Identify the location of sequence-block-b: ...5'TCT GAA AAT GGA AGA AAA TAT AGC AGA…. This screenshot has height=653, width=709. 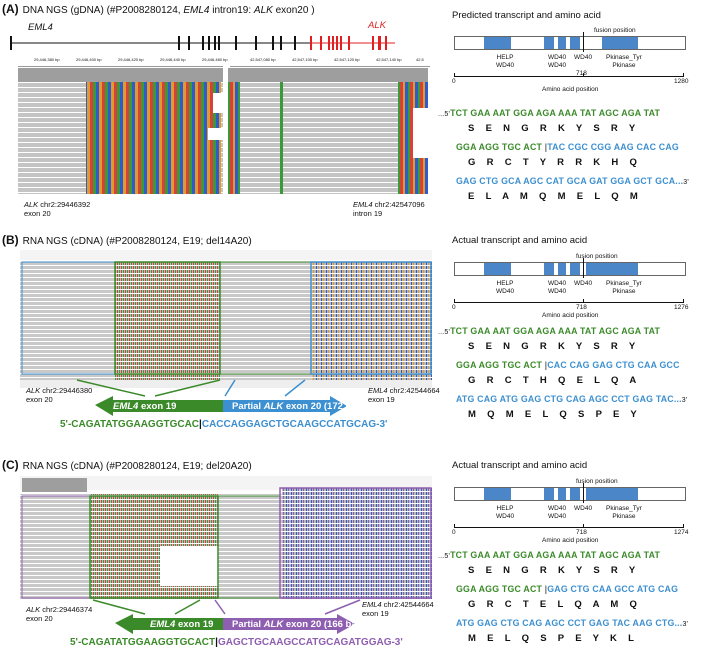
(572, 373).